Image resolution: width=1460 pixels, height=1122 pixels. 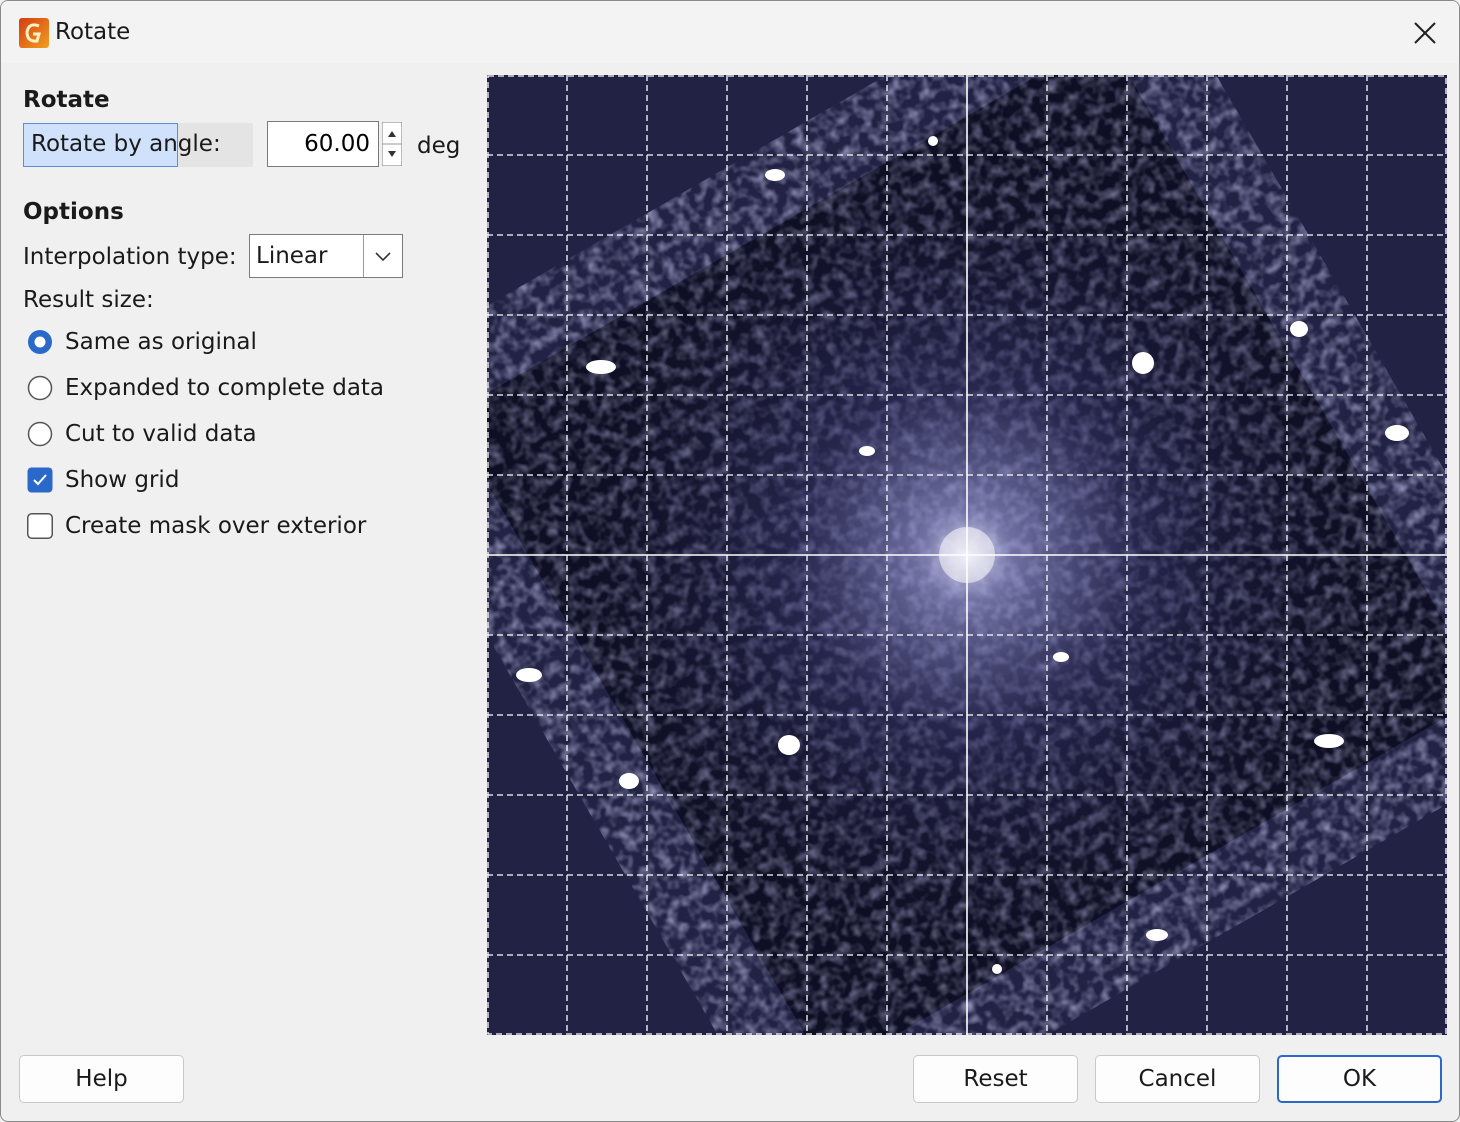 What do you see at coordinates (130, 257) in the screenshot?
I see `interpolation-label: Interpolation type:` at bounding box center [130, 257].